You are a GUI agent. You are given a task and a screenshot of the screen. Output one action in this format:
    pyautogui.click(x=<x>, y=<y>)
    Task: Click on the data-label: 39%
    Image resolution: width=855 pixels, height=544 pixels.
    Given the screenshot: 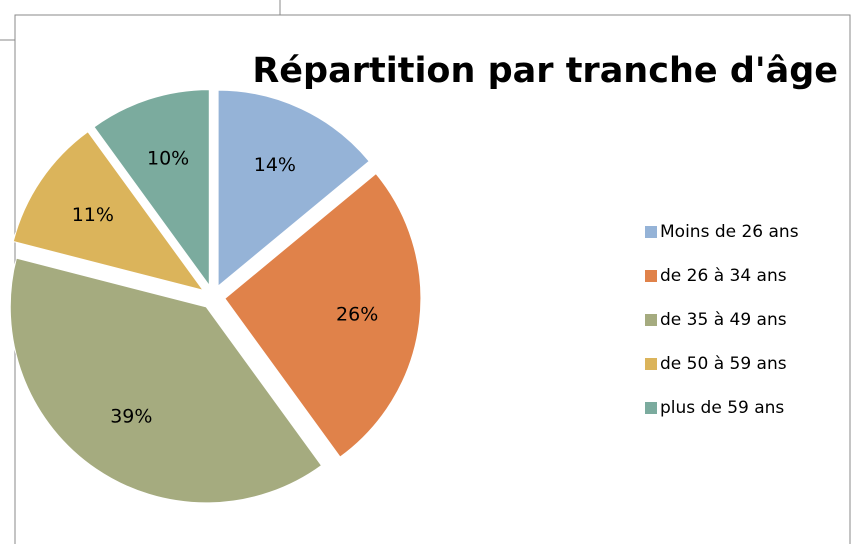 What is the action you would take?
    pyautogui.click(x=131, y=417)
    